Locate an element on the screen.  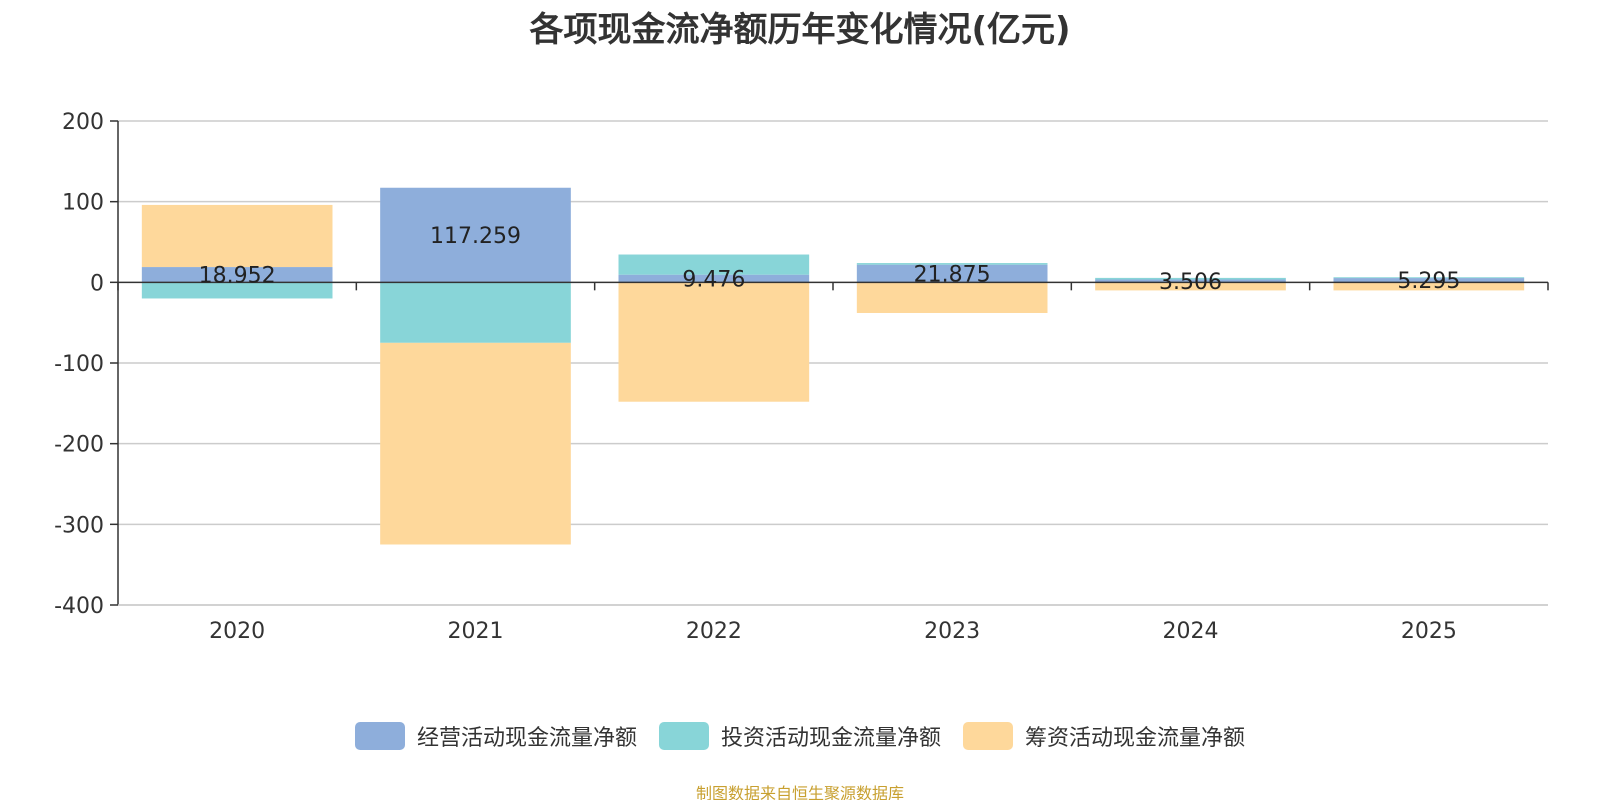
y-tick-label: 200 is located at coordinates (83, 122).